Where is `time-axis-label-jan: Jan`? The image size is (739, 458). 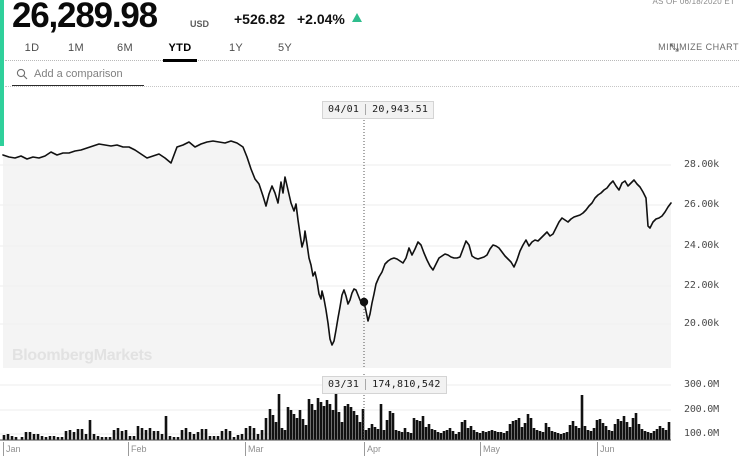
time-axis-label-jan: Jan is located at coordinates (13, 449).